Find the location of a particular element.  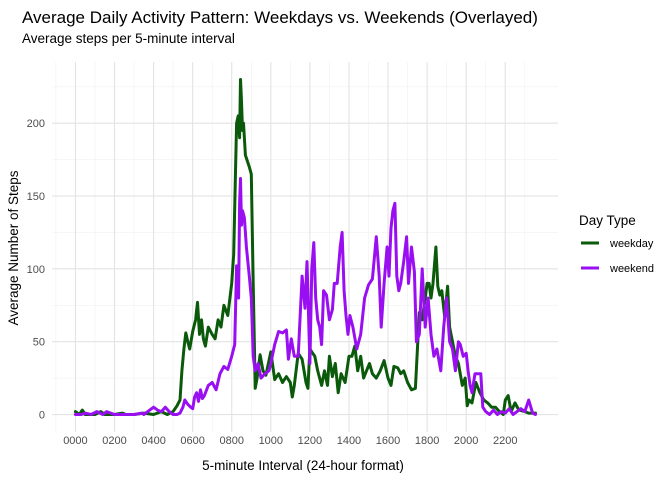

x-tick-label: 1400 is located at coordinates (349, 441).